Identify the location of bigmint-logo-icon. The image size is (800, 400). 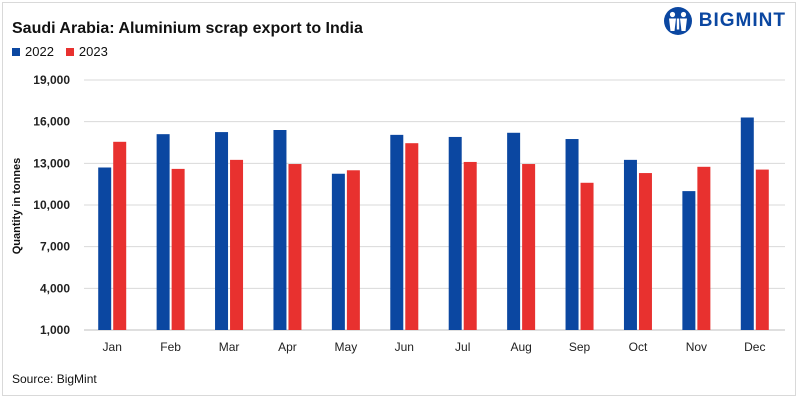
(677, 21).